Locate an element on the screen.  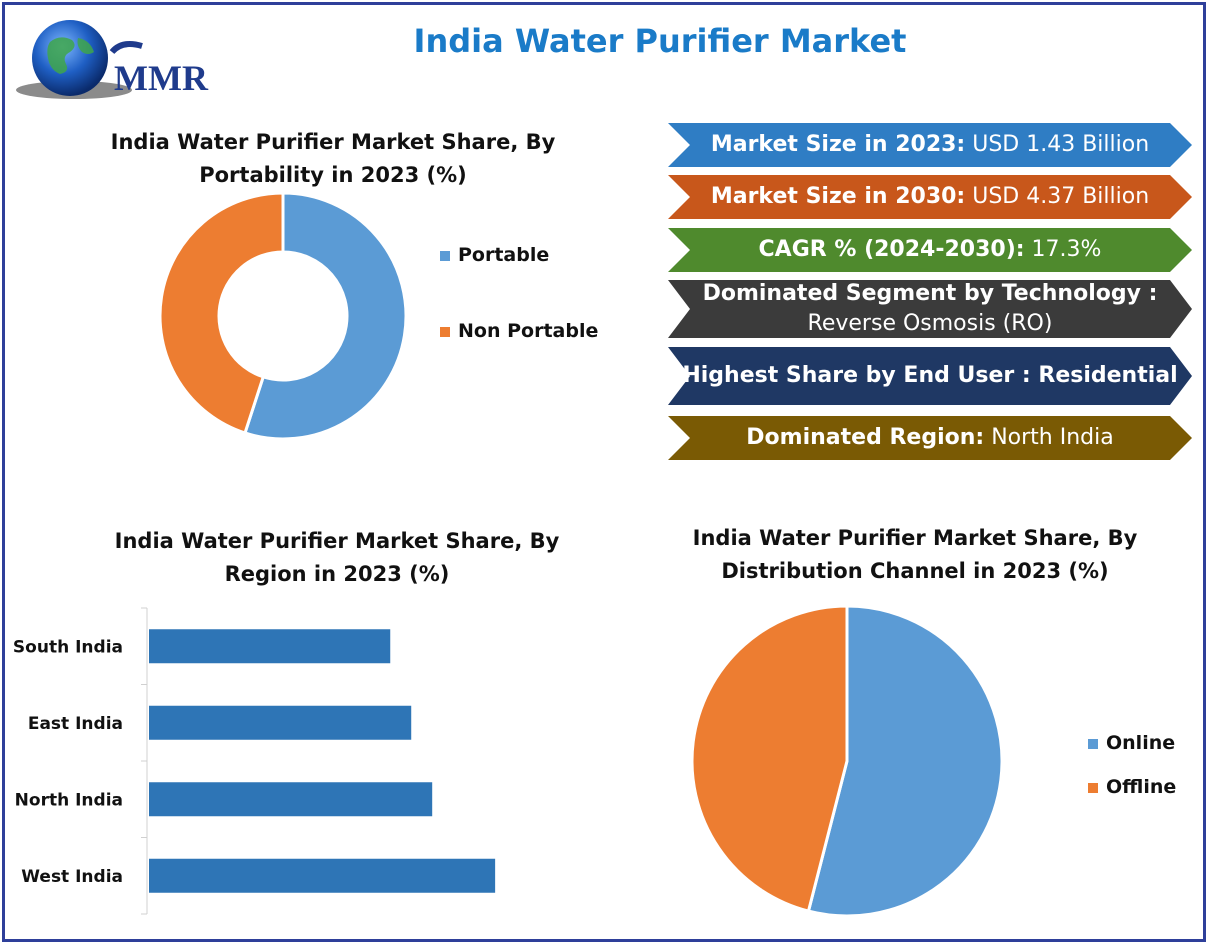
donut-legend-swatch-non-portable is located at coordinates (445, 332).